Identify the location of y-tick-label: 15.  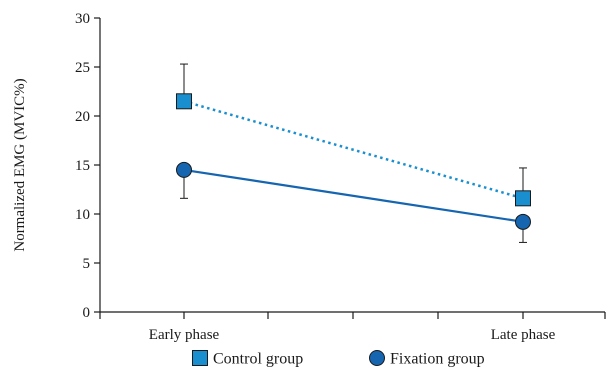
(82, 166).